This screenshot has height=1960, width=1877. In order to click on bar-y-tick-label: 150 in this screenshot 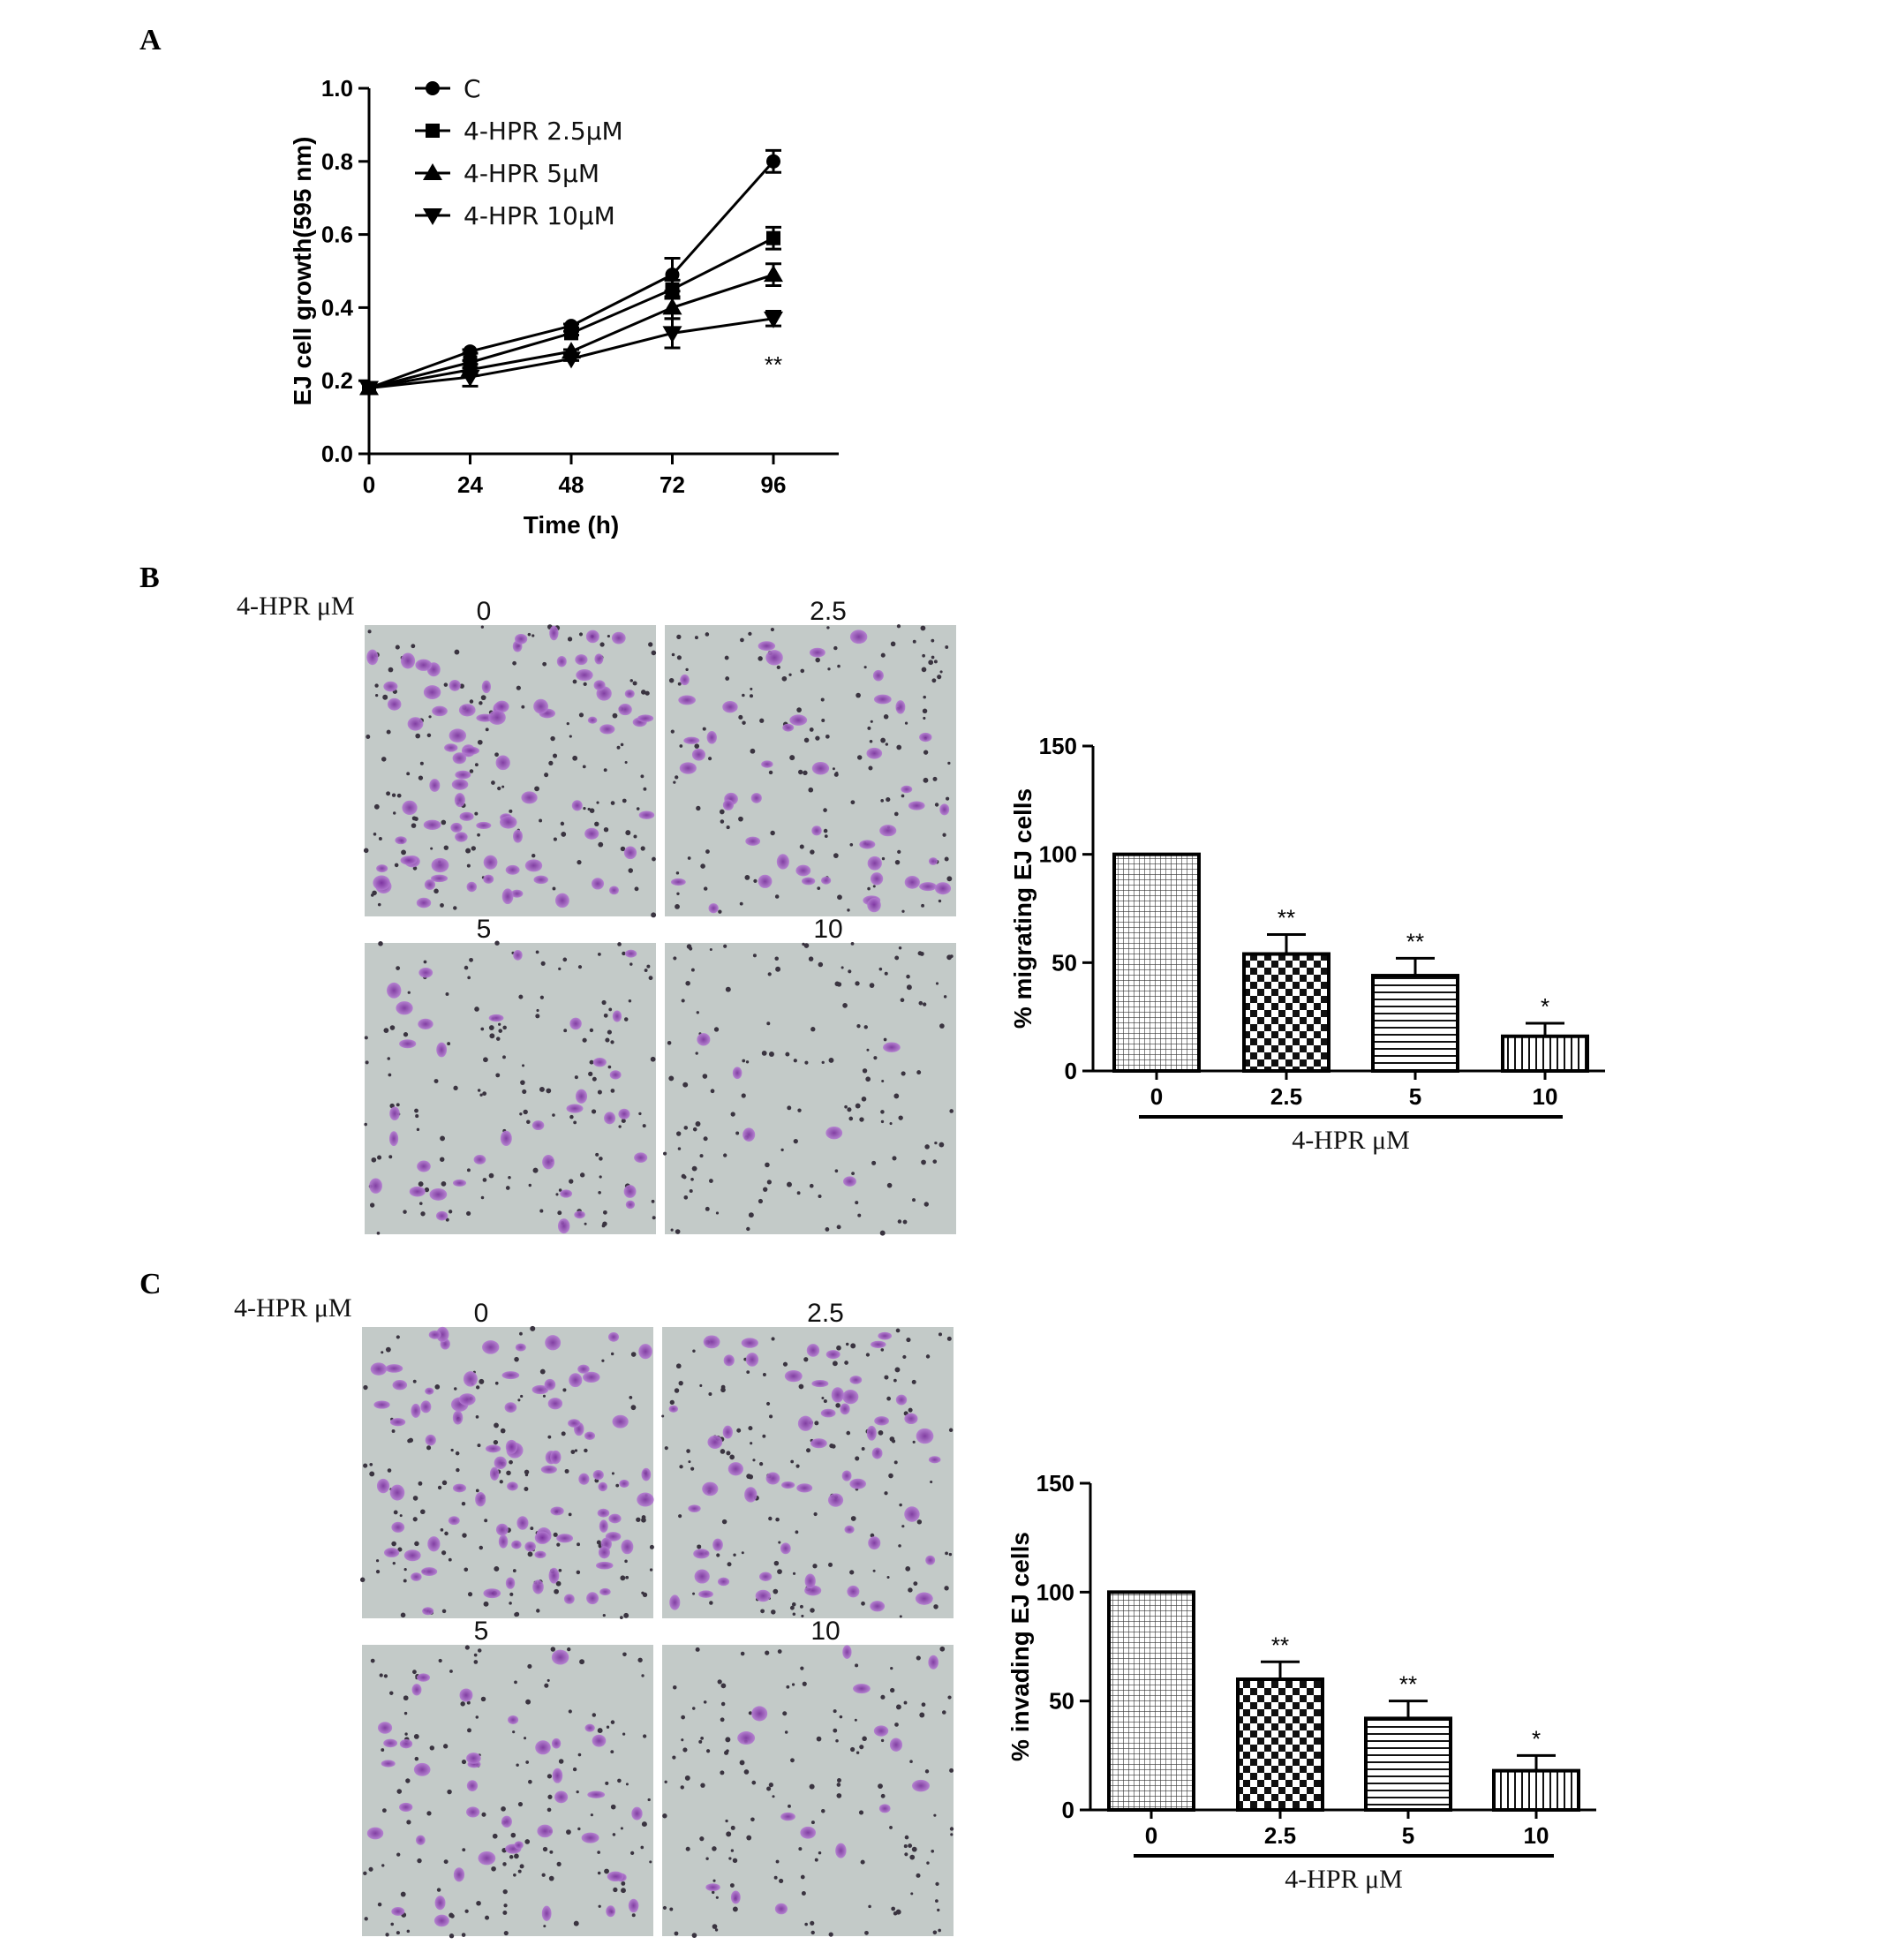, I will do `click(1058, 746)`.